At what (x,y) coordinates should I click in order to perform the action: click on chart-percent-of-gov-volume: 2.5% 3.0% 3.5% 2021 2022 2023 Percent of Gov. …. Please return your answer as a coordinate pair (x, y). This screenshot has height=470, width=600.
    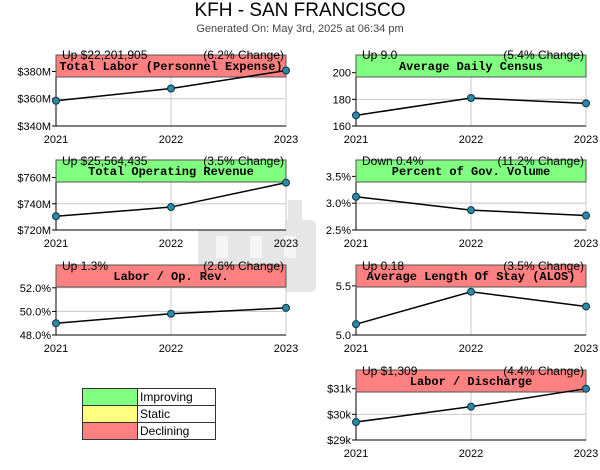
    Looking at the image, I should click on (462, 204).